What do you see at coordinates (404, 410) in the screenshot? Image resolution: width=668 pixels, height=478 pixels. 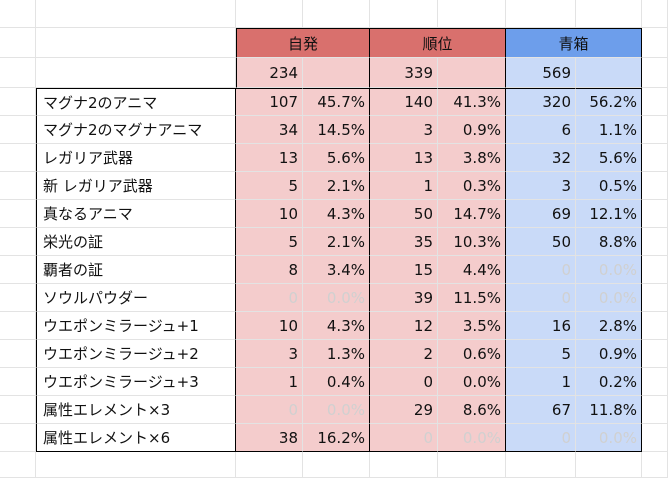 I see `juni-count: 29` at bounding box center [404, 410].